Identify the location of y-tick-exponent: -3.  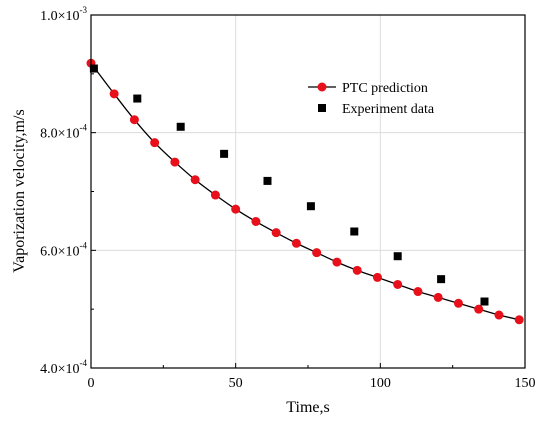
(84, 10).